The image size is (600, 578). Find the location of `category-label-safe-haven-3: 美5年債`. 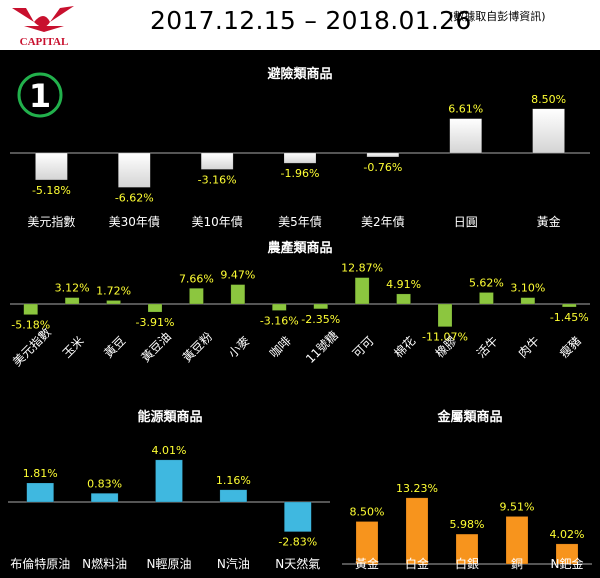

category-label-safe-haven-3: 美5年債 is located at coordinates (300, 221).